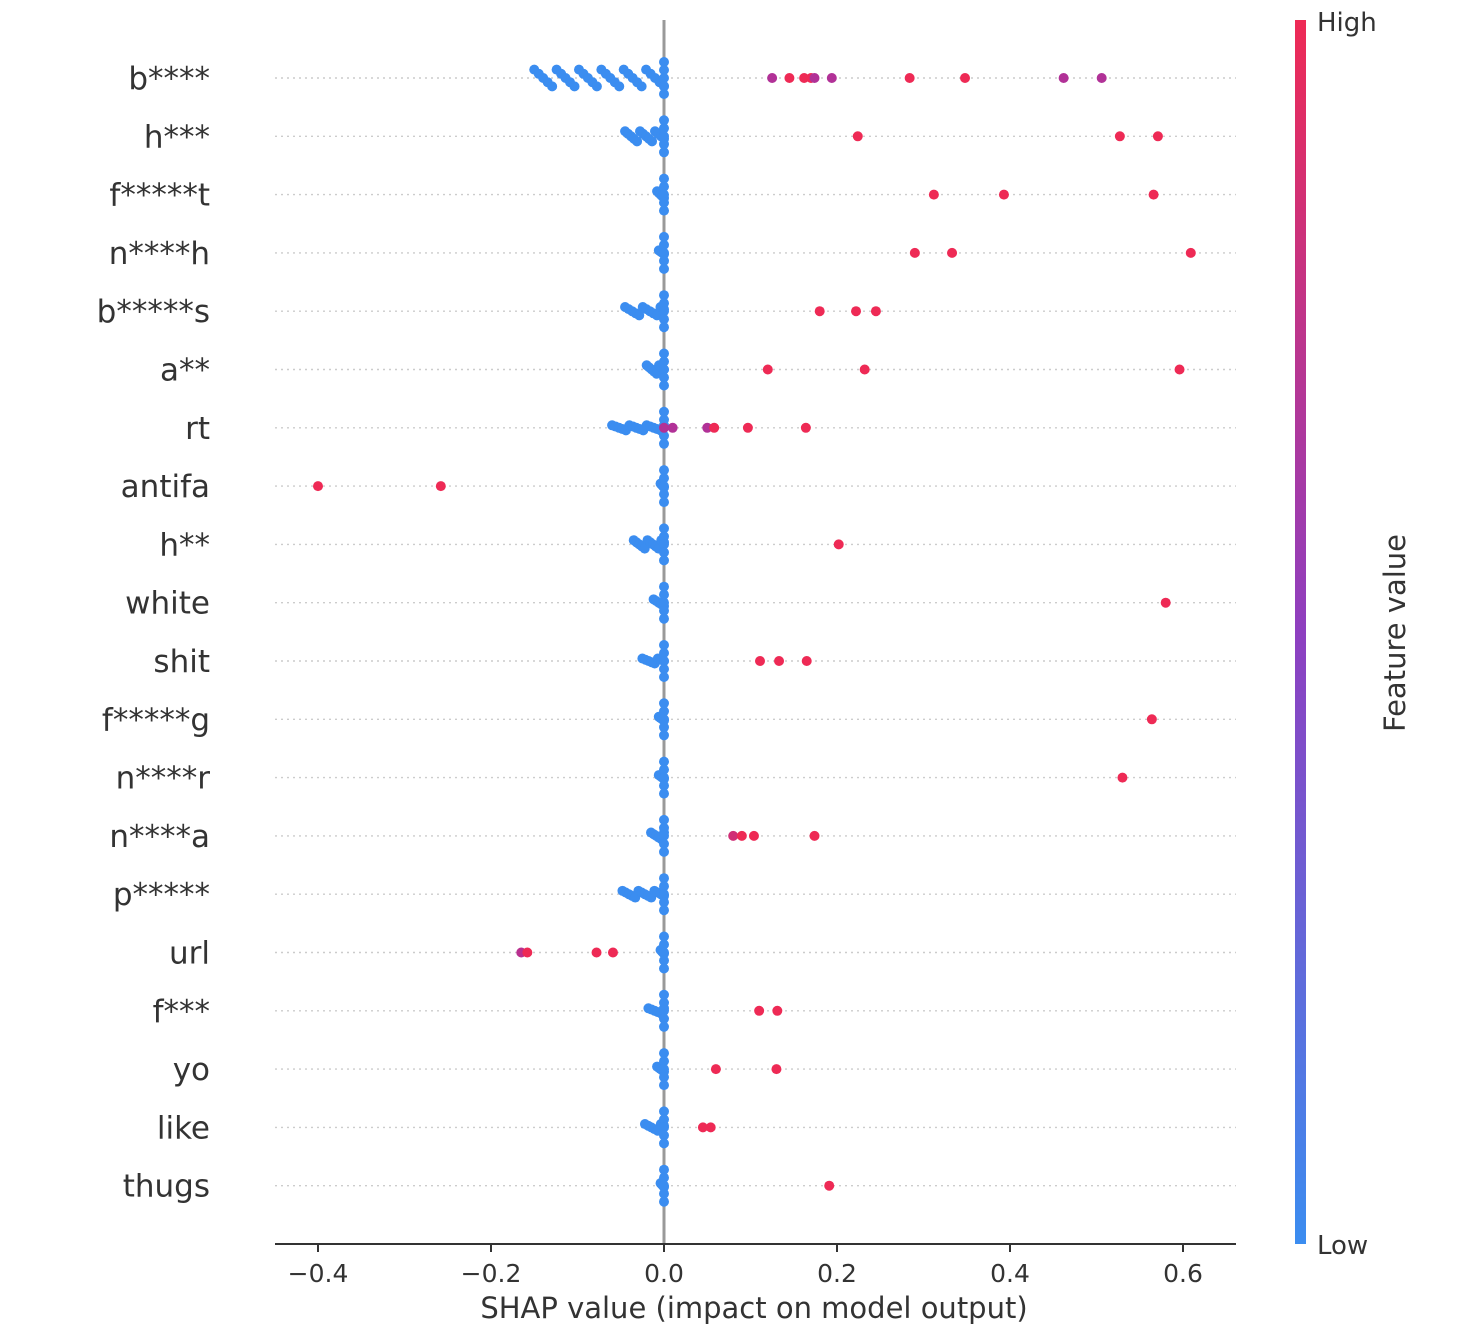 The width and height of the screenshot is (1462, 1330). What do you see at coordinates (183, 1128) in the screenshot?
I see `feature-label: like` at bounding box center [183, 1128].